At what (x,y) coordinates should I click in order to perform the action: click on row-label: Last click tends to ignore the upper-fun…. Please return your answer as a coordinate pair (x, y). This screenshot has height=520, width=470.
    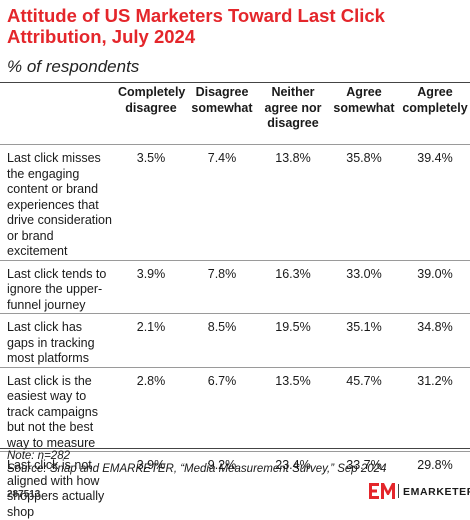
    Looking at the image, I should click on (58, 287).